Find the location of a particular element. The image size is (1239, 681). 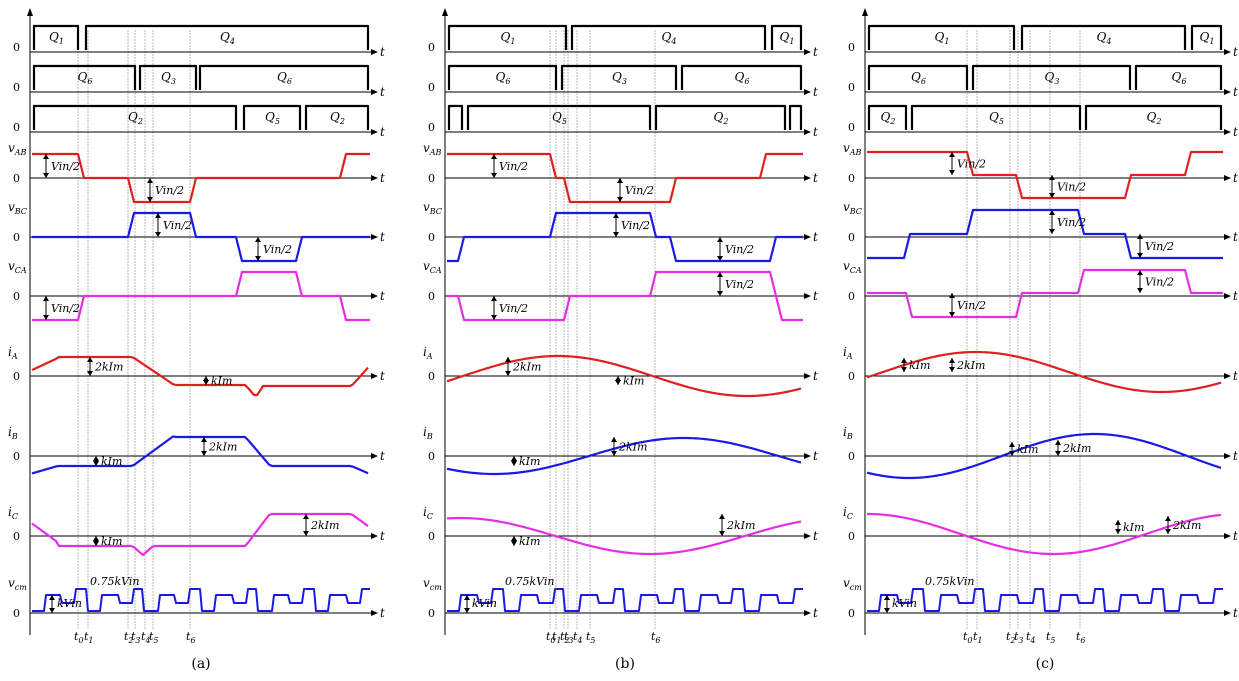

voltage-waveforms: vAB 0 t vBC 0 t vCA 0 t is located at coordinates (196, 231).